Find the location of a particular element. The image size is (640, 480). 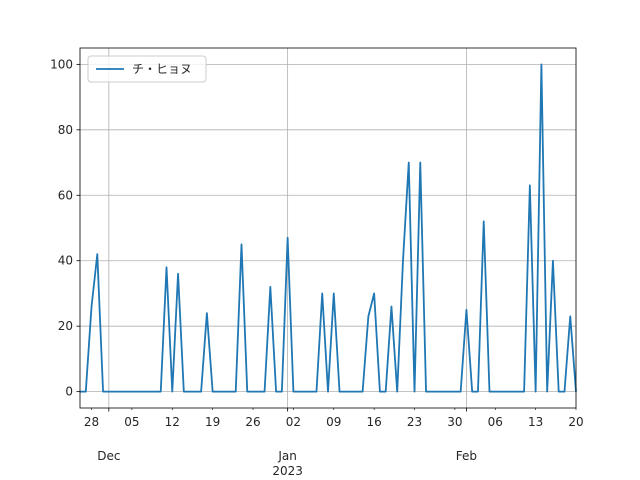

x-minor-tick-label: 12 is located at coordinates (172, 422).